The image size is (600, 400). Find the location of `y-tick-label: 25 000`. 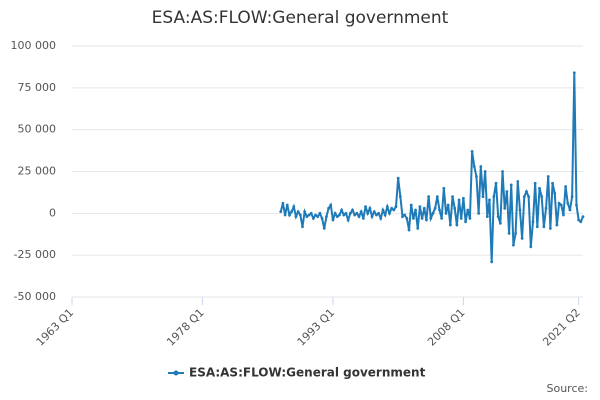

y-tick-label: 25 000 is located at coordinates (37, 171).